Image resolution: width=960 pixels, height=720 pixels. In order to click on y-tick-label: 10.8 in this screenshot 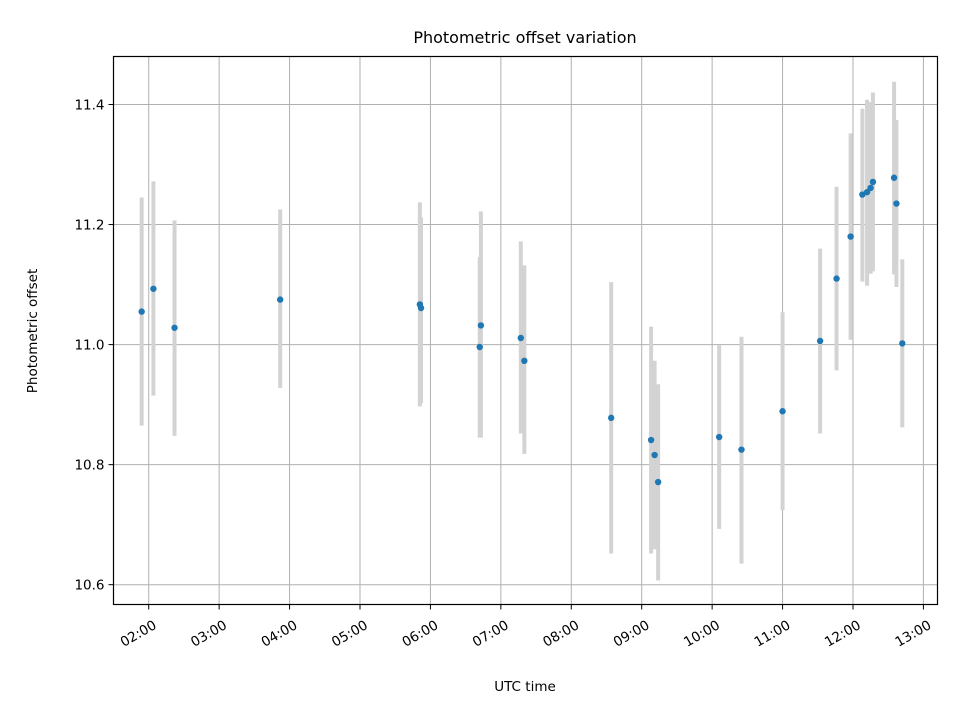, I will do `click(89, 466)`.